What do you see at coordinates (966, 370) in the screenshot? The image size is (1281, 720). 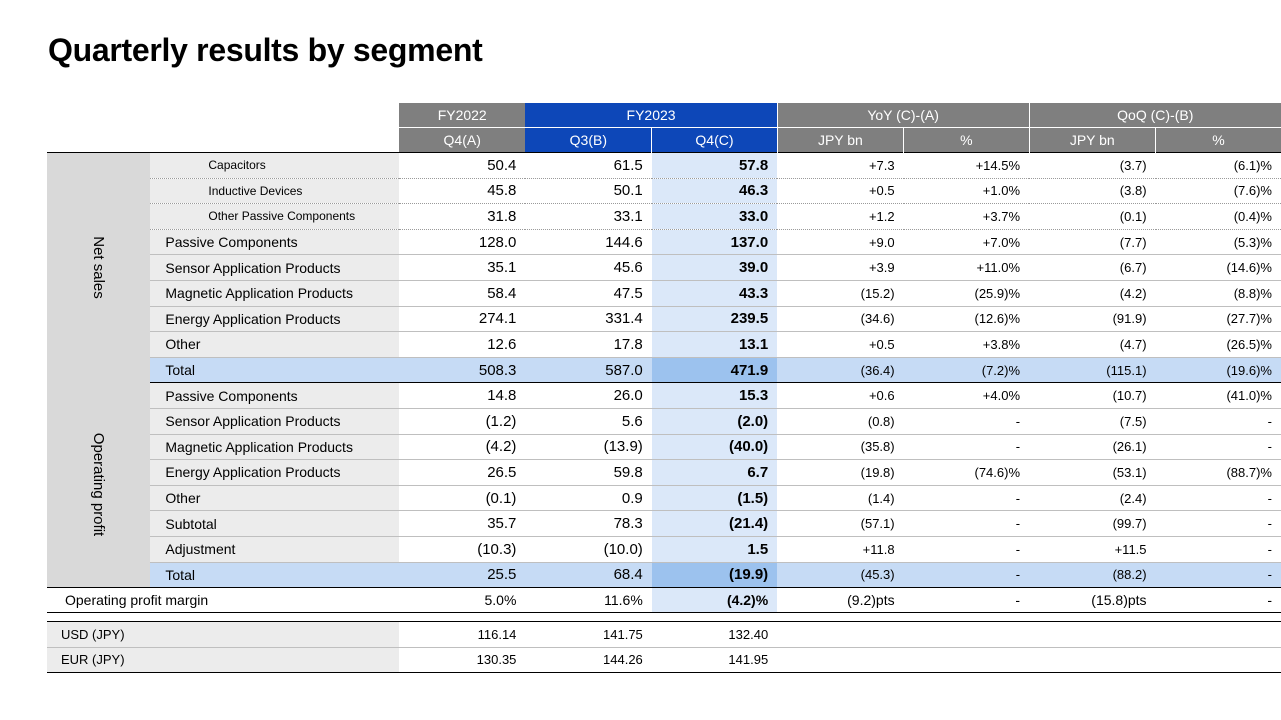 I see `cell-yoy-pct: (7.2)%` at bounding box center [966, 370].